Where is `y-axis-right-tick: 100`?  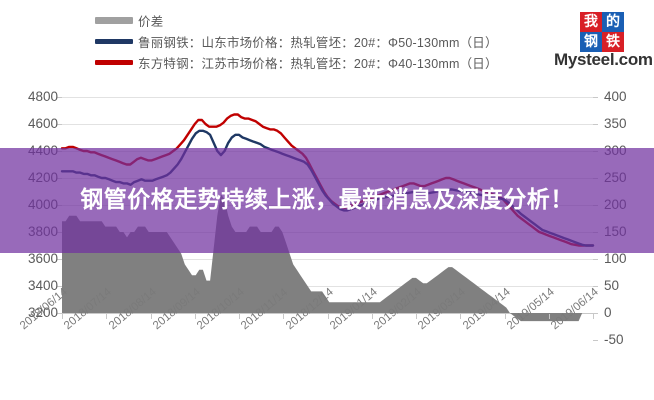 y-axis-right-tick: 100 is located at coordinates (615, 258).